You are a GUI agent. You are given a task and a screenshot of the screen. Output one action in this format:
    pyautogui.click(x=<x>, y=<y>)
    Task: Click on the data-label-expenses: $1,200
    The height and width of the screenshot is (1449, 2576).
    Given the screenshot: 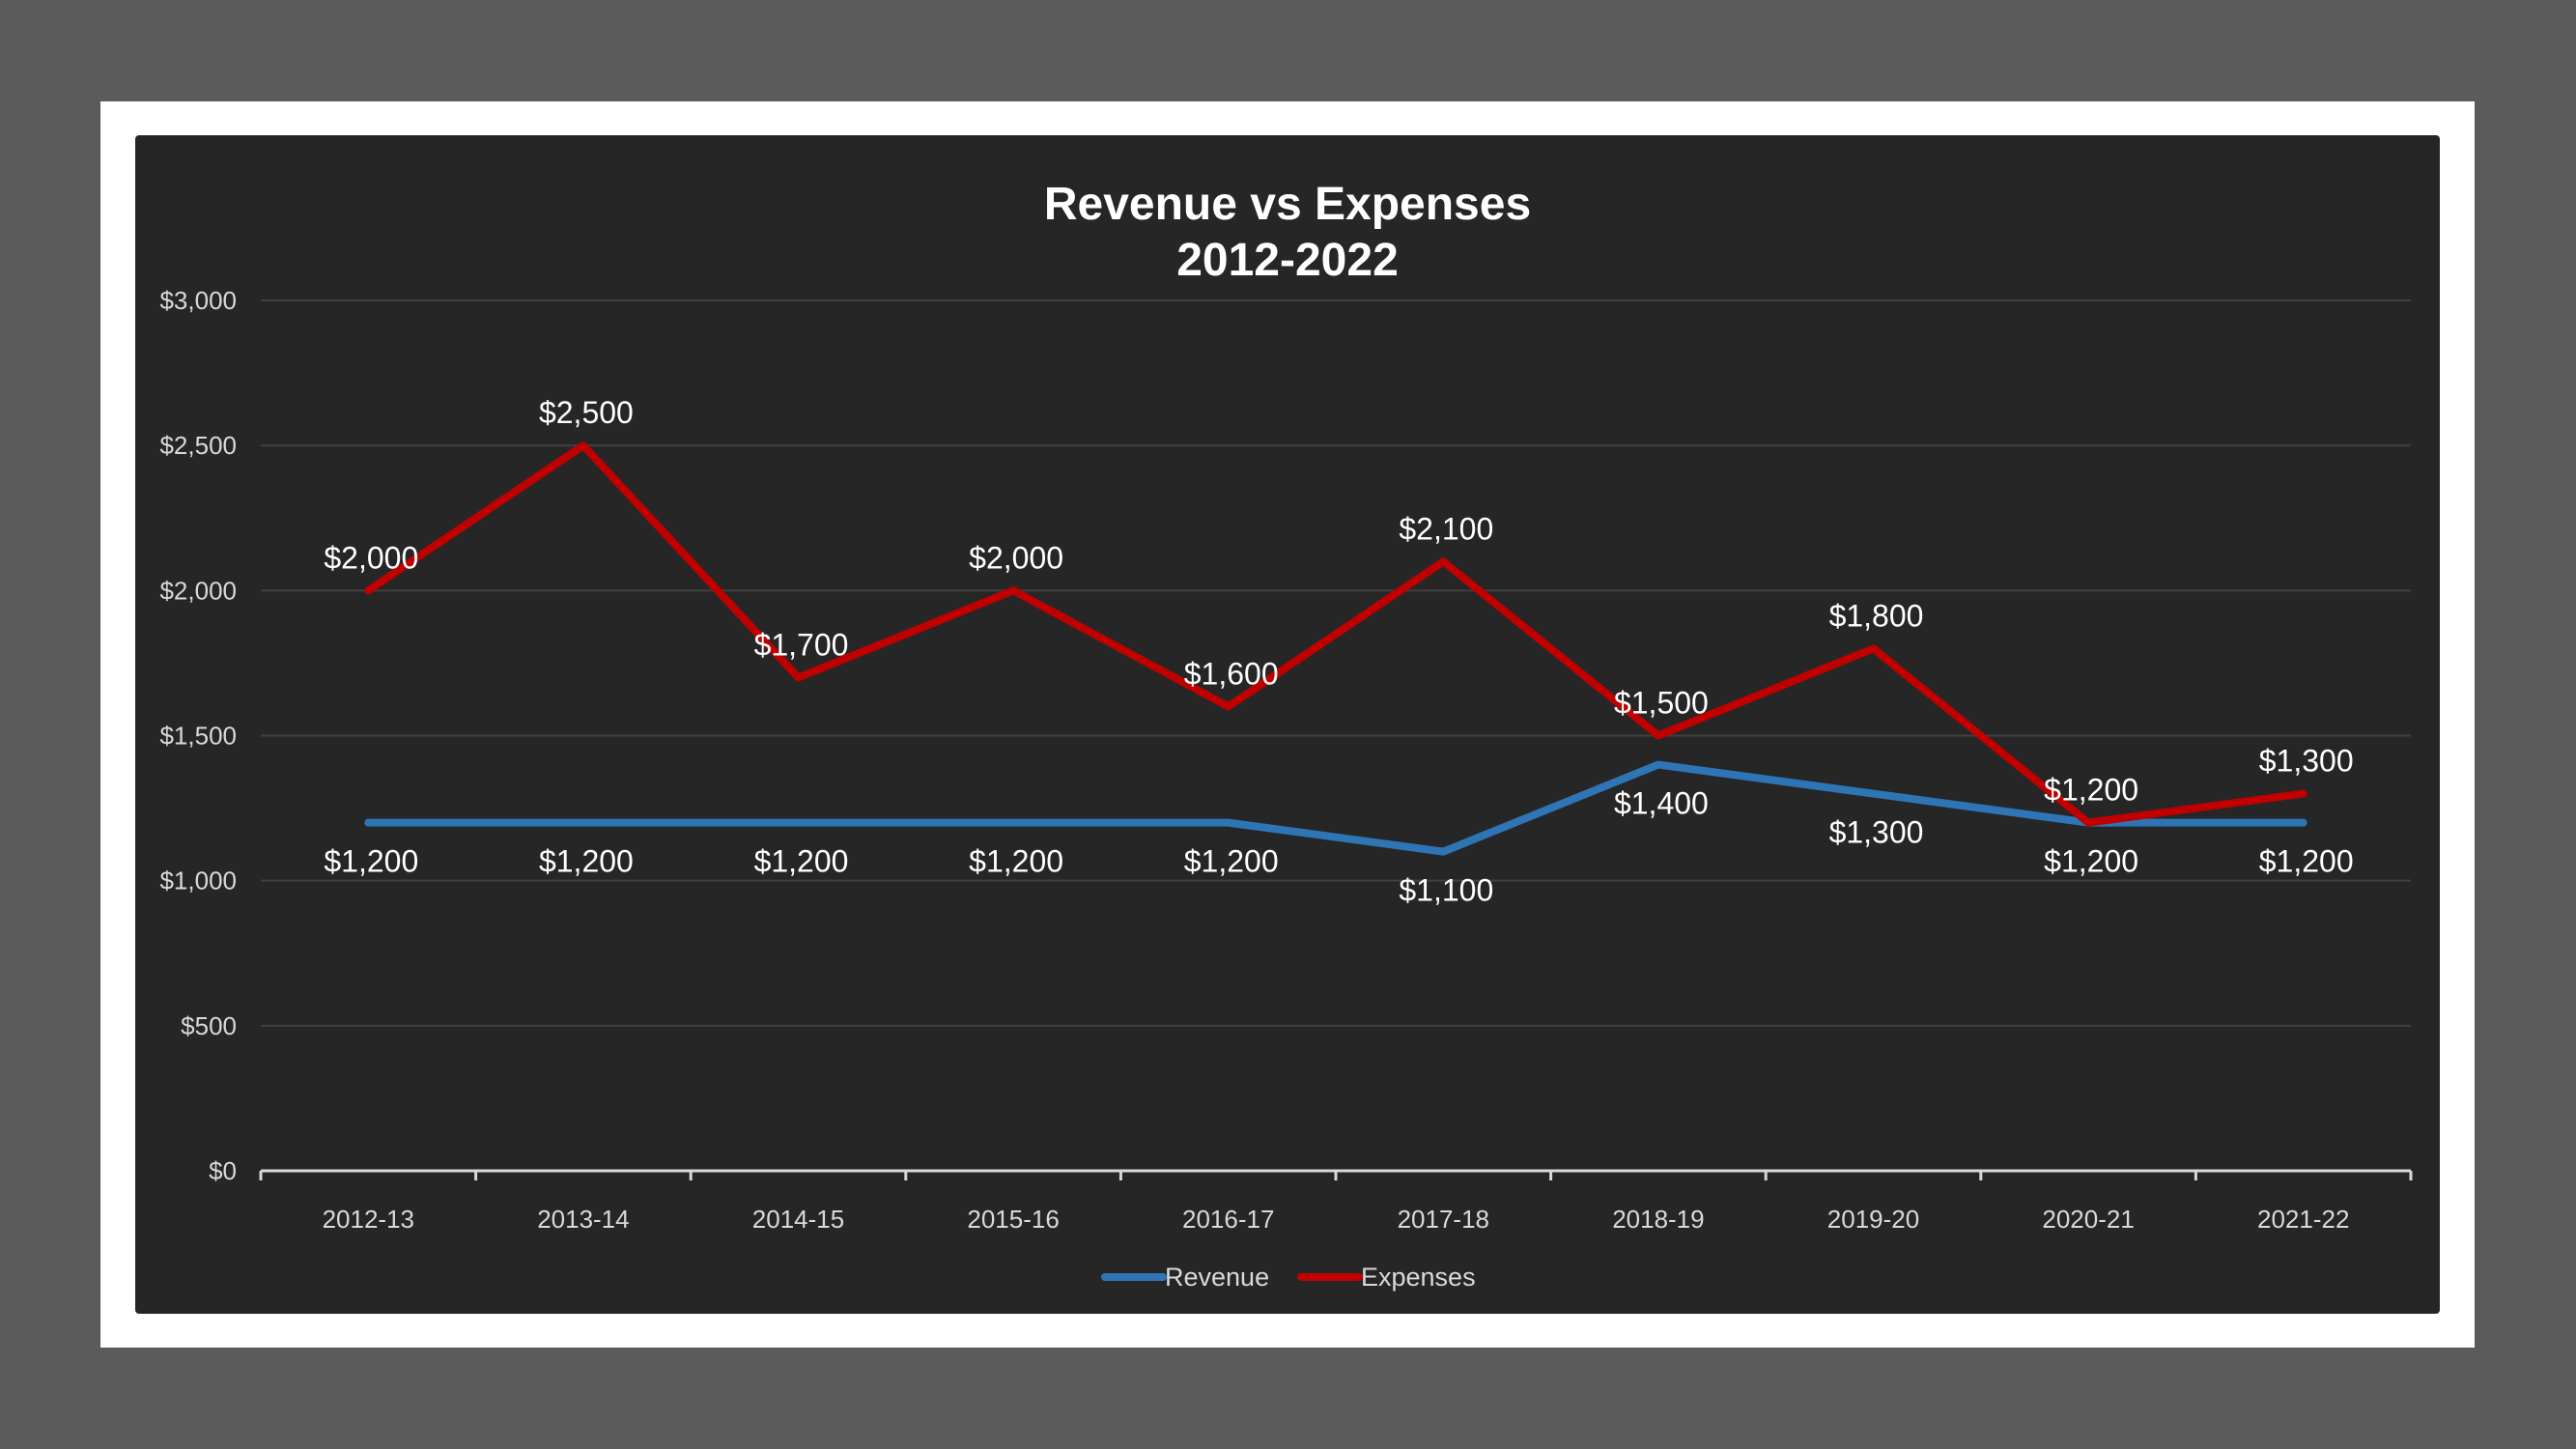 What is the action you would take?
    pyautogui.click(x=2091, y=790)
    